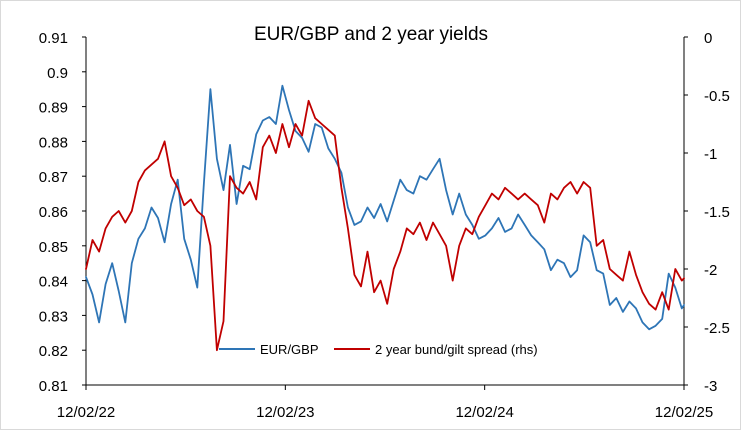 The height and width of the screenshot is (436, 741). Describe the element at coordinates (53, 386) in the screenshot. I see `y-left-tick-label: 0.81` at that location.